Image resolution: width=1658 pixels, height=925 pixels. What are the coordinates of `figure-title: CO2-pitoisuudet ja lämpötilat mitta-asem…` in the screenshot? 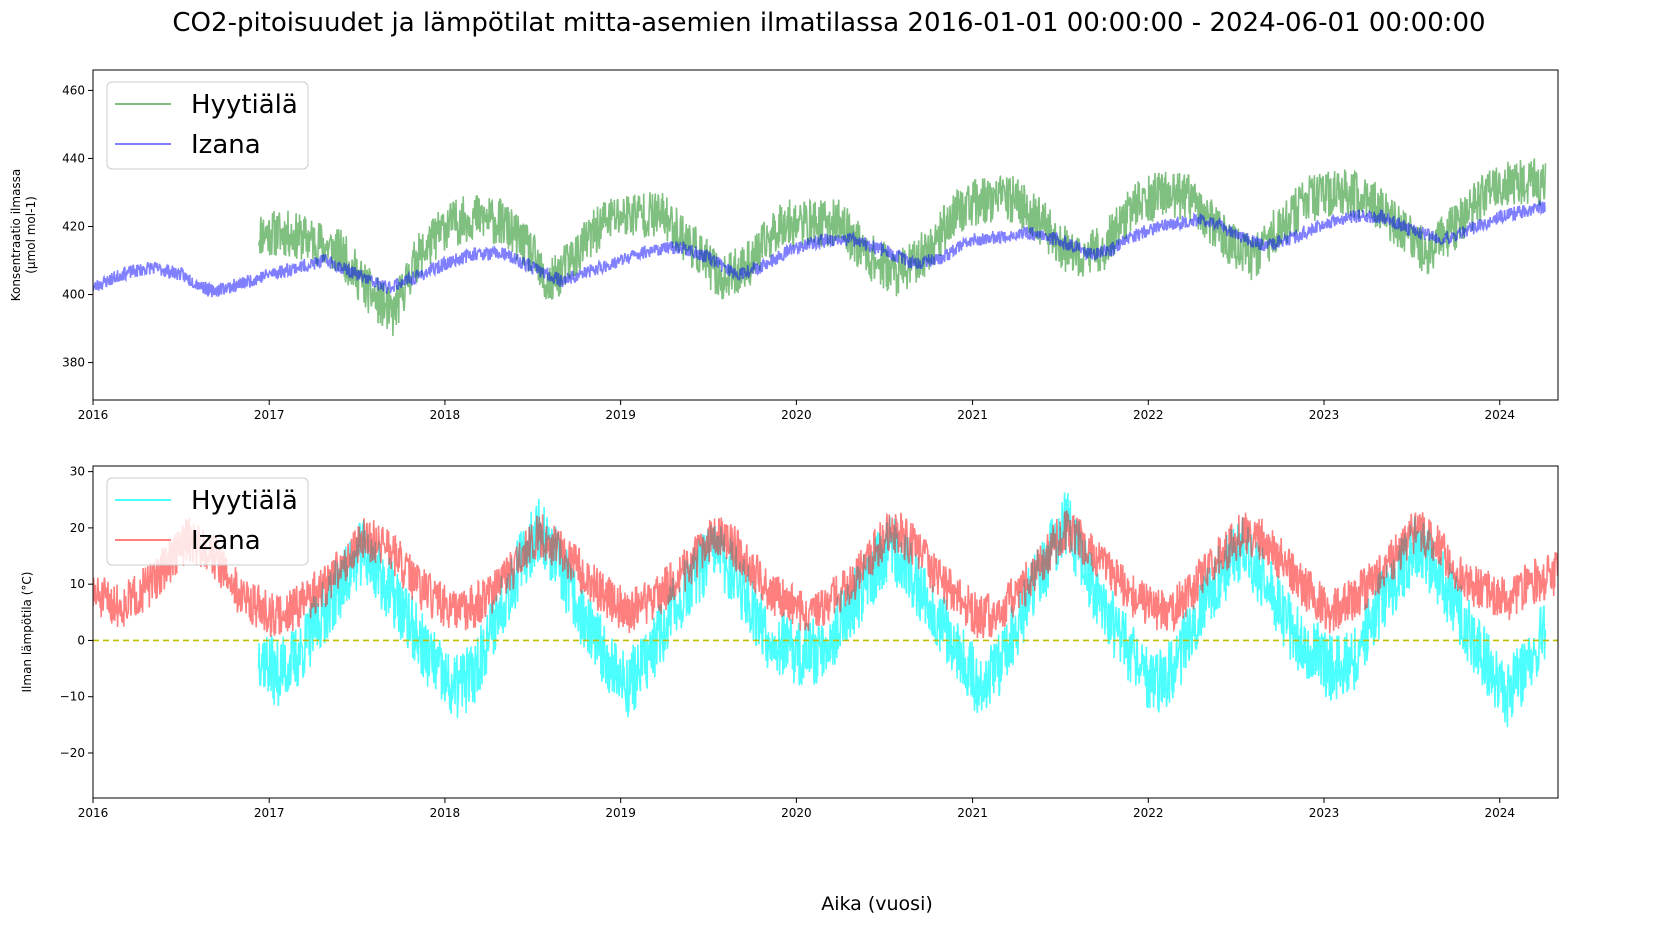 It's located at (828, 23).